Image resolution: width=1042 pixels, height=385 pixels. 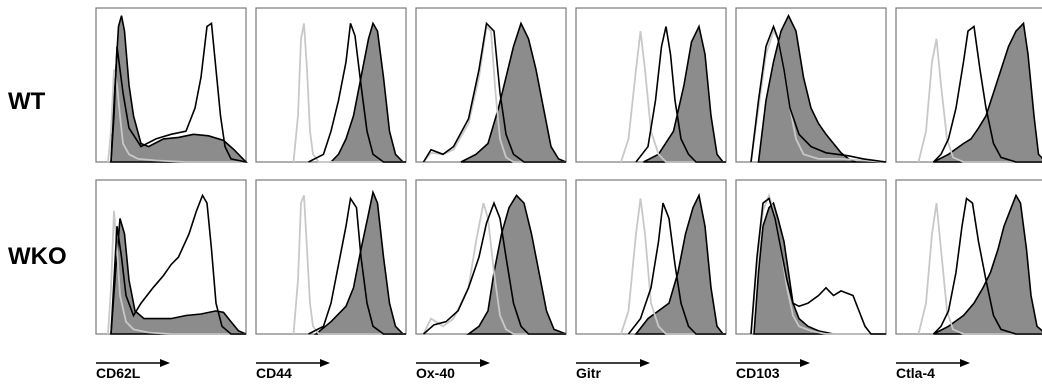 I want to click on panel-wko-cd103-filled-histogram, so click(x=819, y=268).